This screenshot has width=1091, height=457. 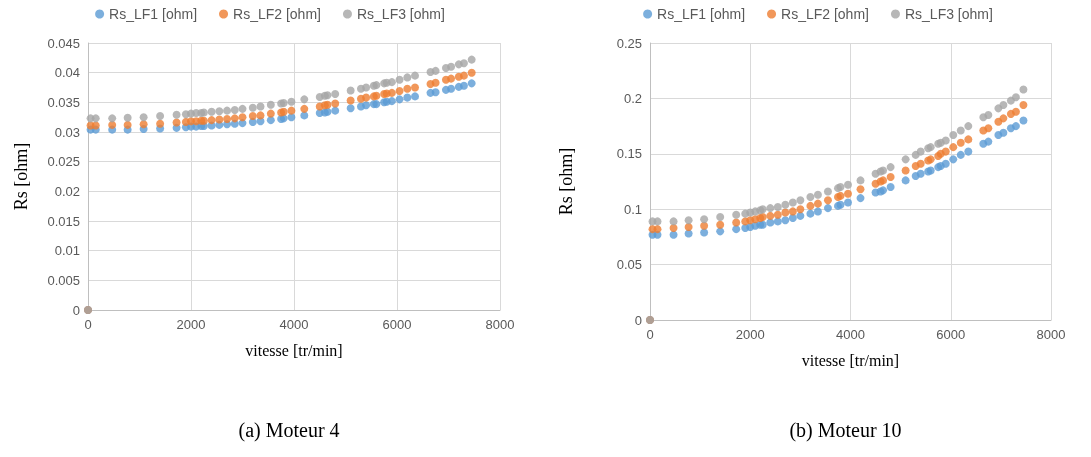 I want to click on y-tick-label: 0.015, so click(x=63, y=221).